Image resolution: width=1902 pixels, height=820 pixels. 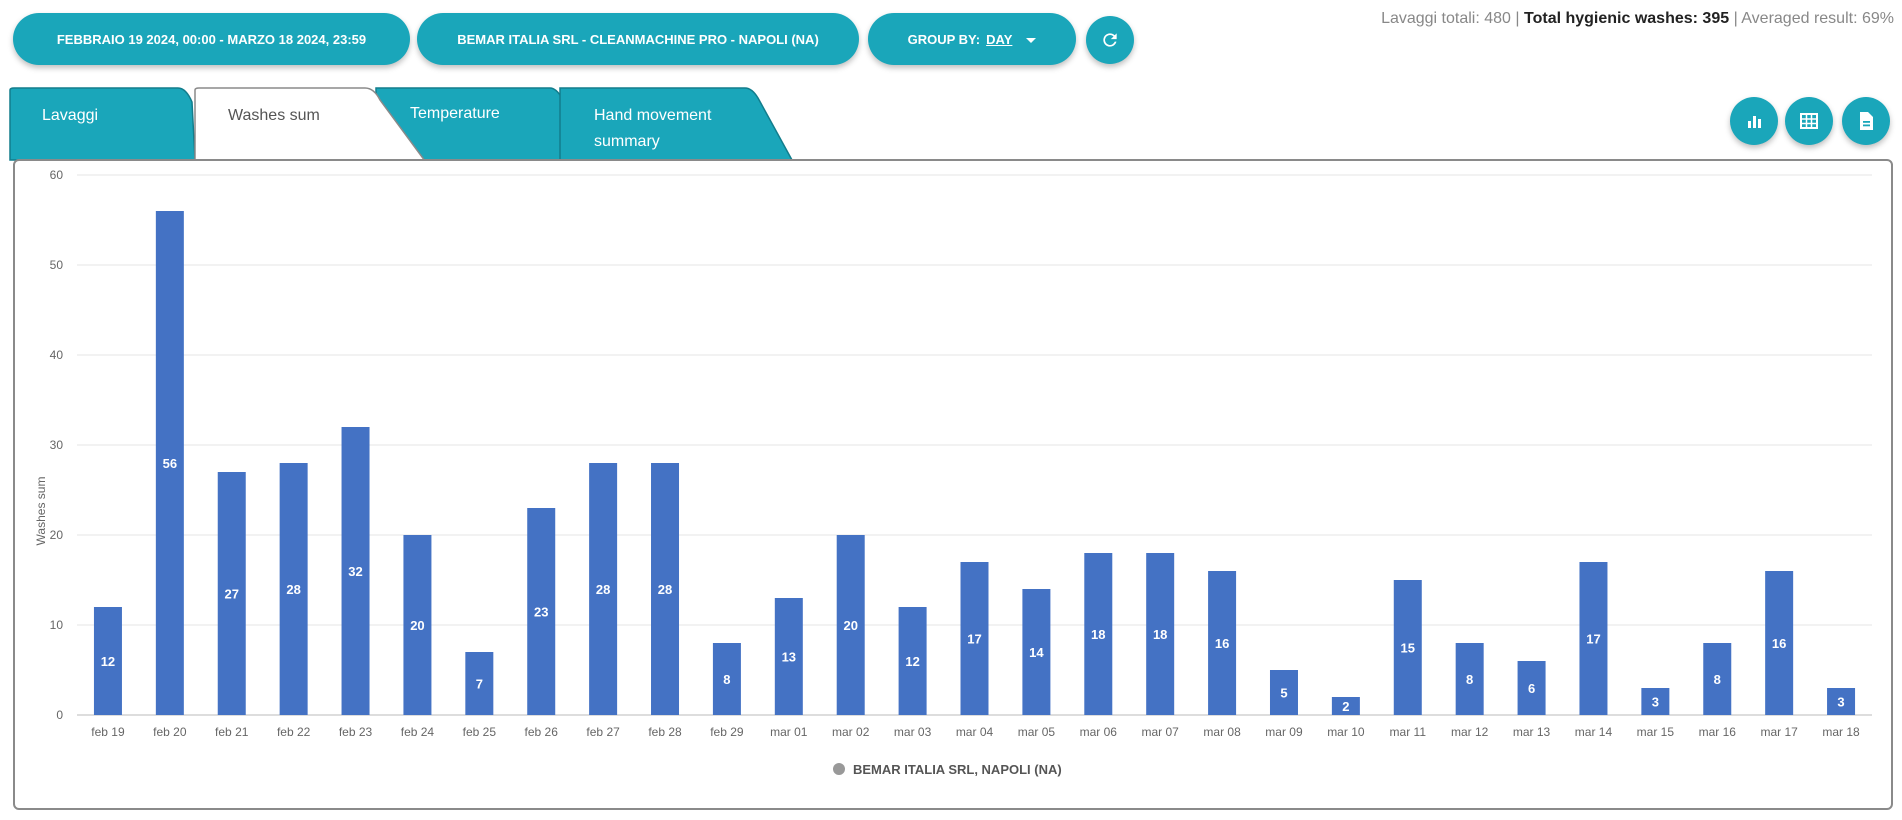 What do you see at coordinates (1716, 18) in the screenshot?
I see `hygienic-washes-value: 395` at bounding box center [1716, 18].